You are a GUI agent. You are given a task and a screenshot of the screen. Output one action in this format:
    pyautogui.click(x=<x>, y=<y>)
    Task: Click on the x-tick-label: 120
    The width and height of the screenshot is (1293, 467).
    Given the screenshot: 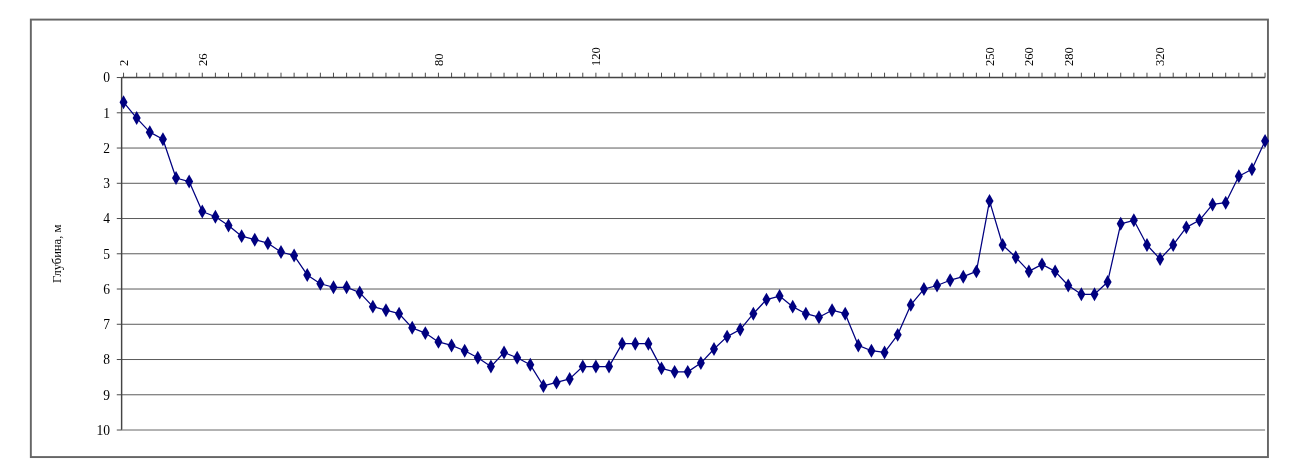 What is the action you would take?
    pyautogui.click(x=596, y=56)
    